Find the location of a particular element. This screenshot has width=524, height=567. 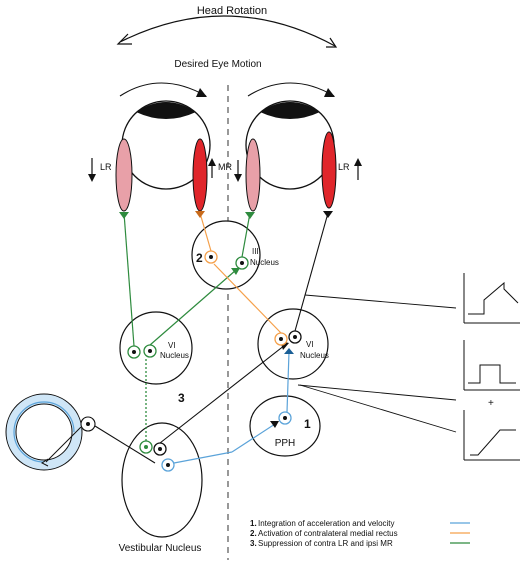

left-eye-motion-arrow is located at coordinates (163, 89).